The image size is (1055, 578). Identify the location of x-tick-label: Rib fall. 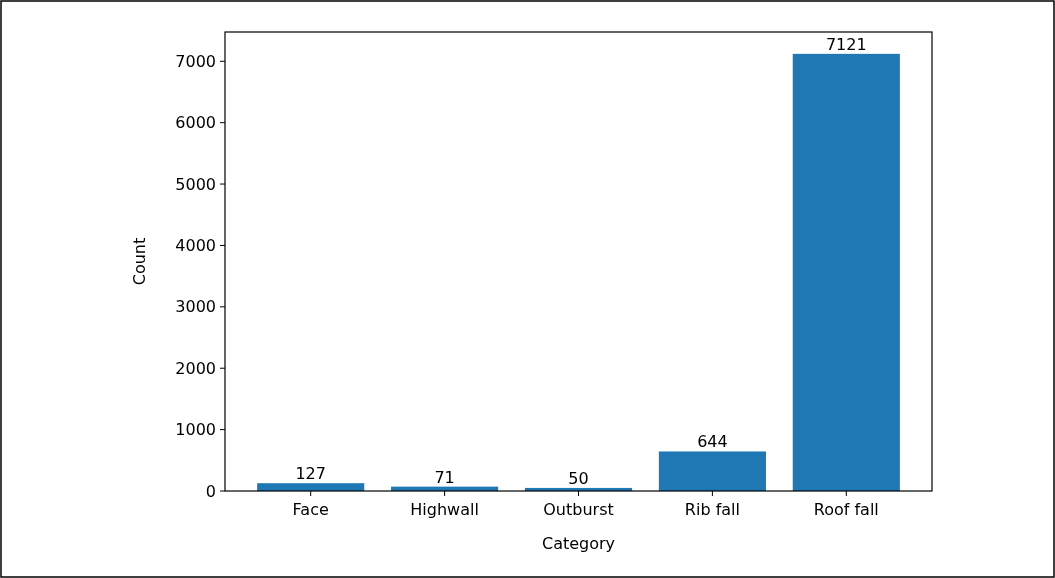
(712, 509).